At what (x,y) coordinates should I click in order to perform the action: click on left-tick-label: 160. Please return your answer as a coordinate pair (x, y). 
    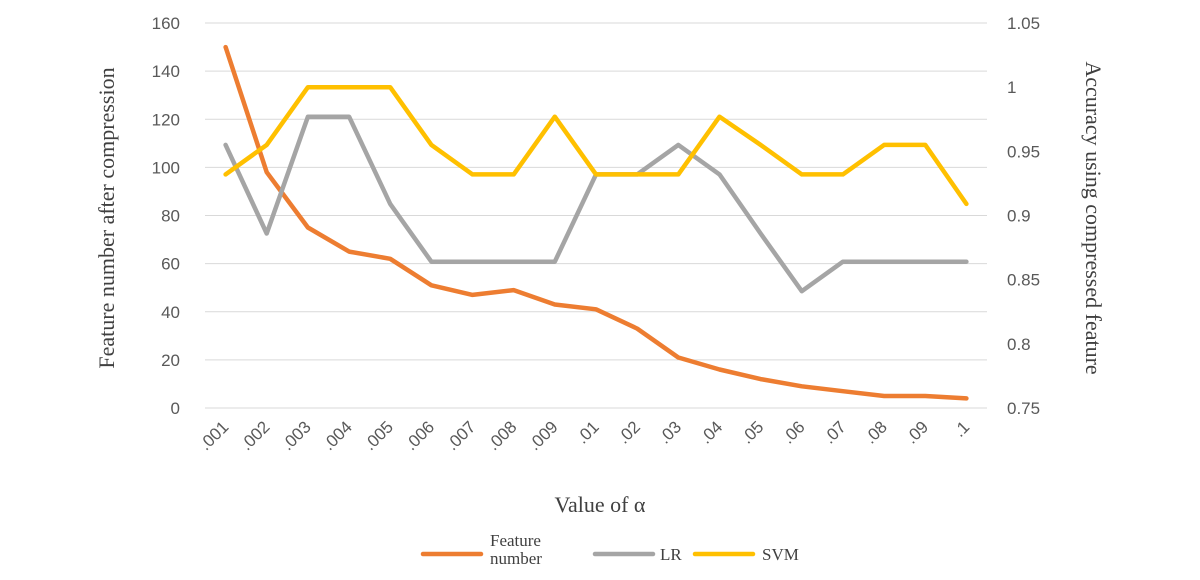
    Looking at the image, I should click on (166, 23).